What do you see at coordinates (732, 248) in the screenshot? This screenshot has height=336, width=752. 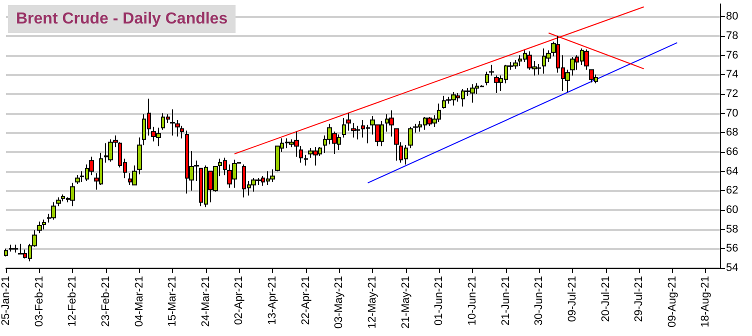 I see `y-tick-label: 56` at bounding box center [732, 248].